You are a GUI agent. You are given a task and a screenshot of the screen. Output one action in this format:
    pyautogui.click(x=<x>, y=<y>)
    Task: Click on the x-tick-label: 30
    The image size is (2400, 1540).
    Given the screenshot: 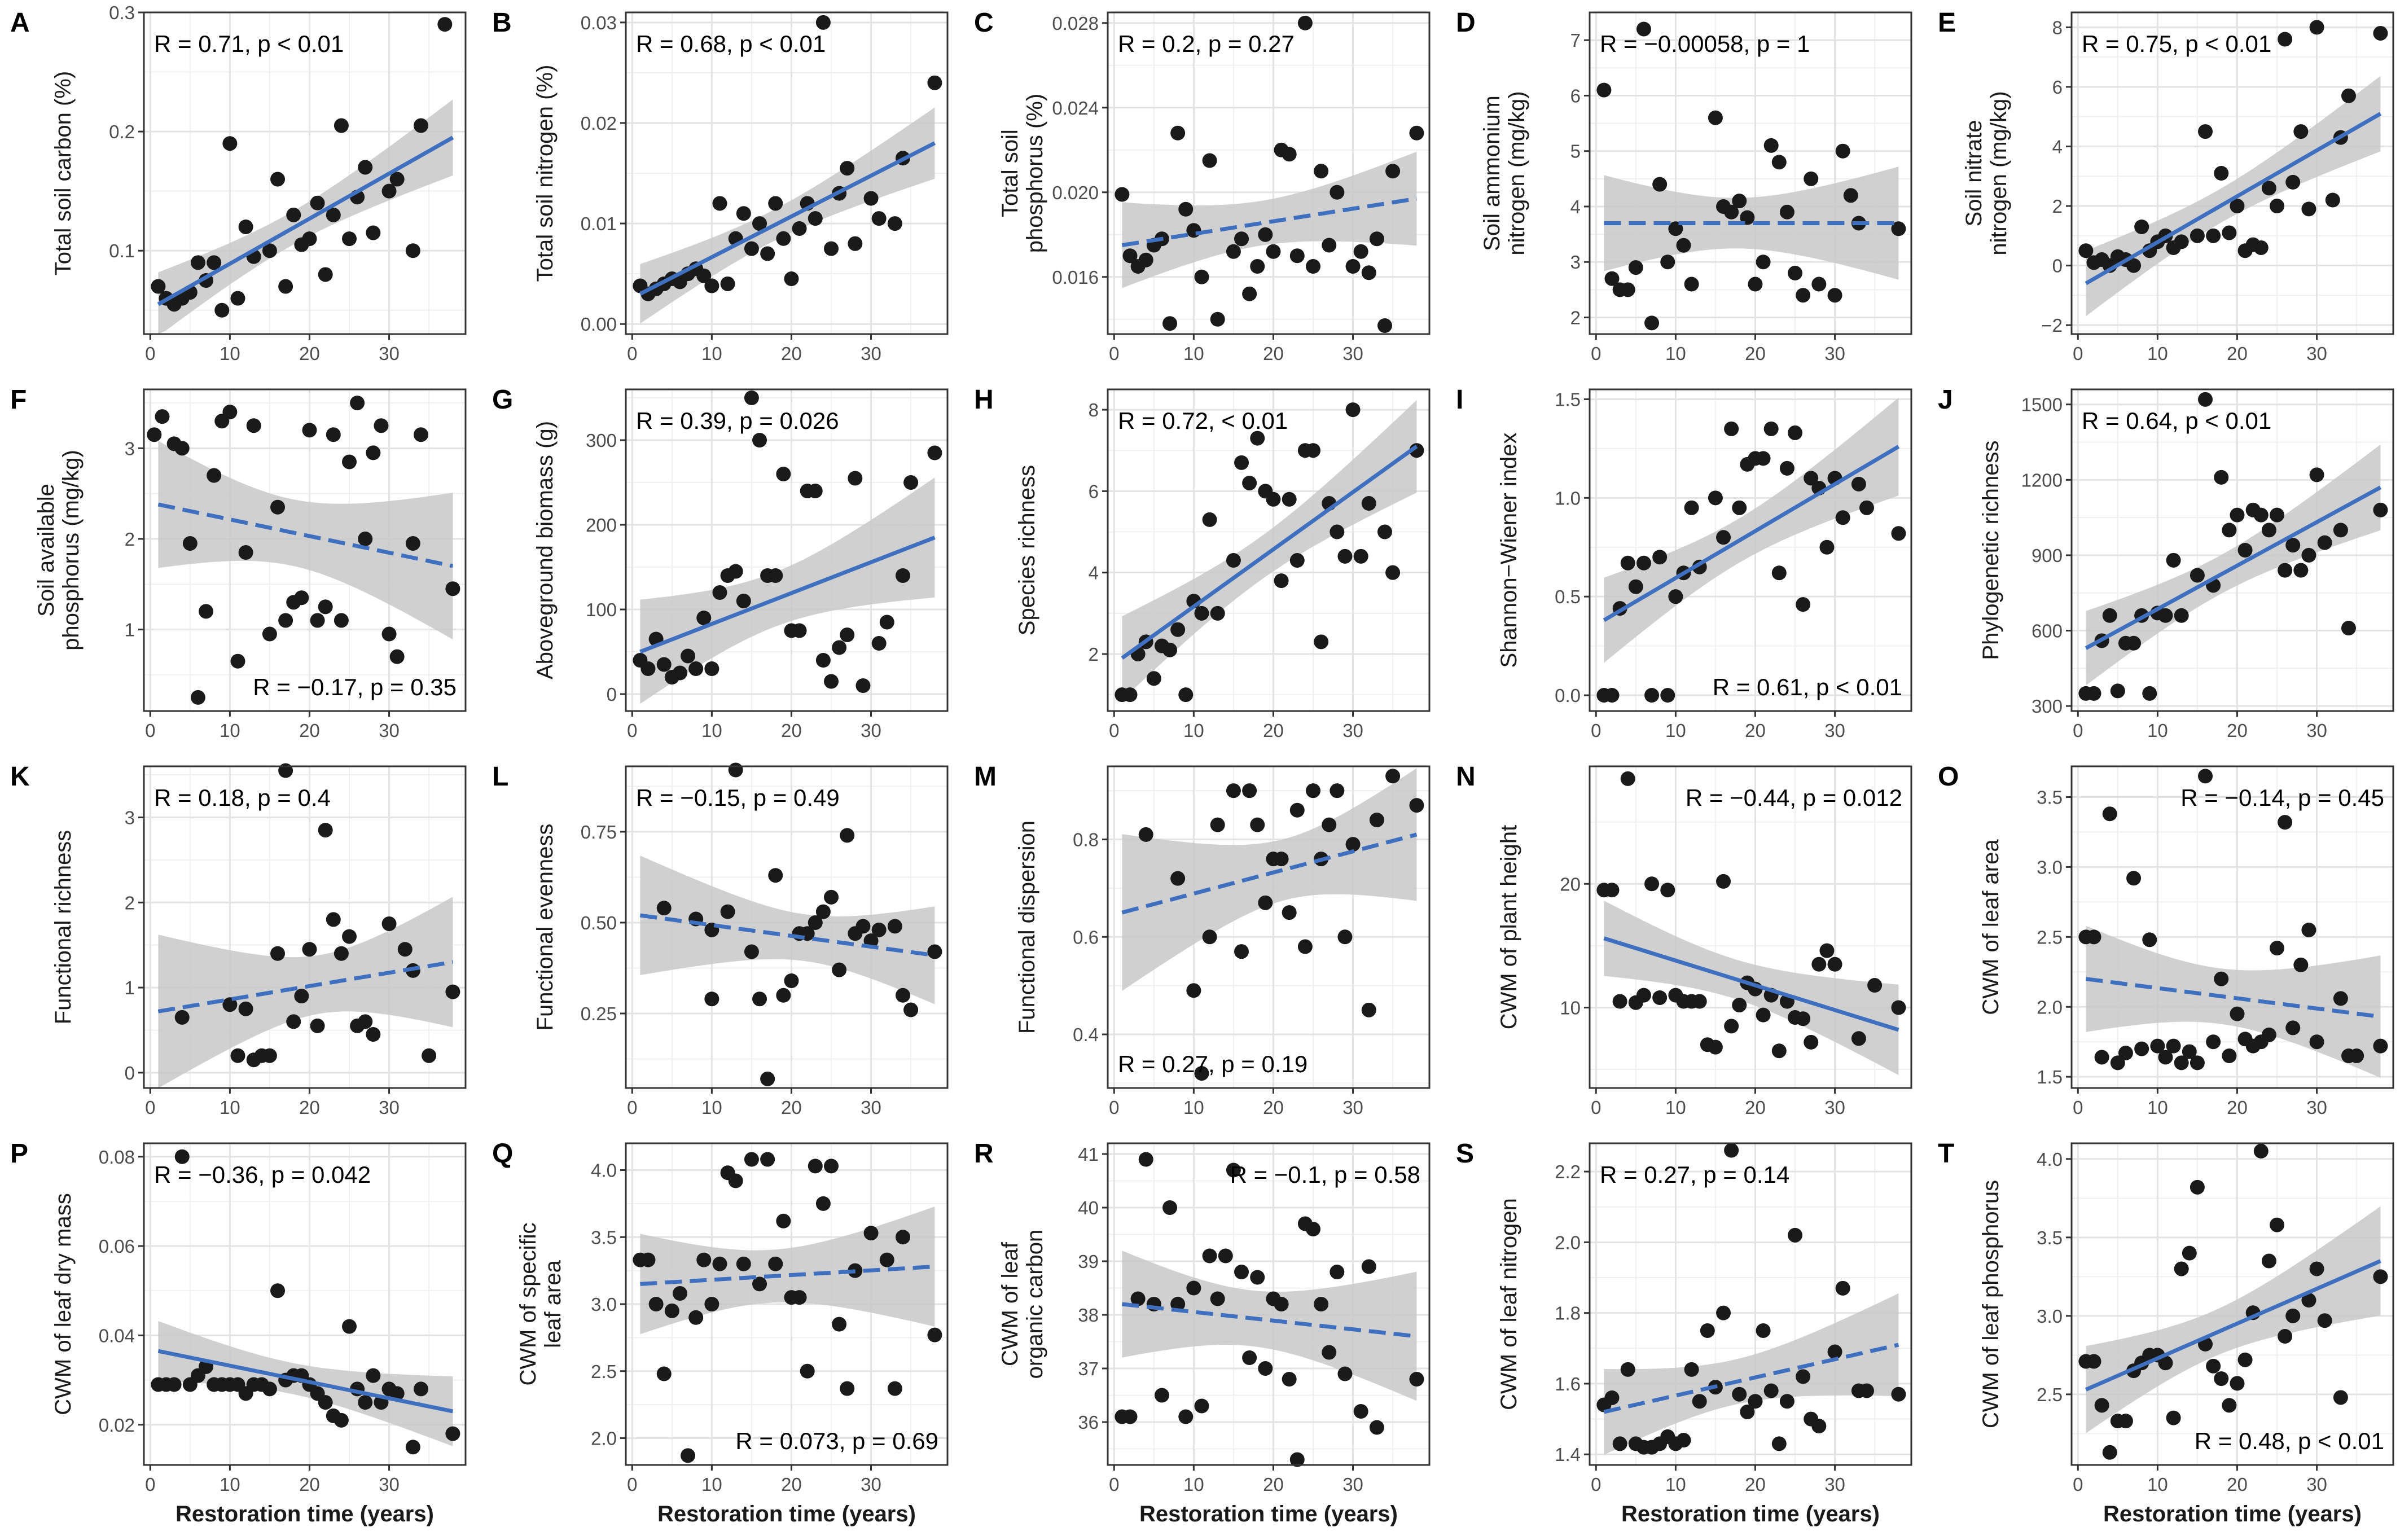 What is the action you would take?
    pyautogui.click(x=2316, y=1484)
    